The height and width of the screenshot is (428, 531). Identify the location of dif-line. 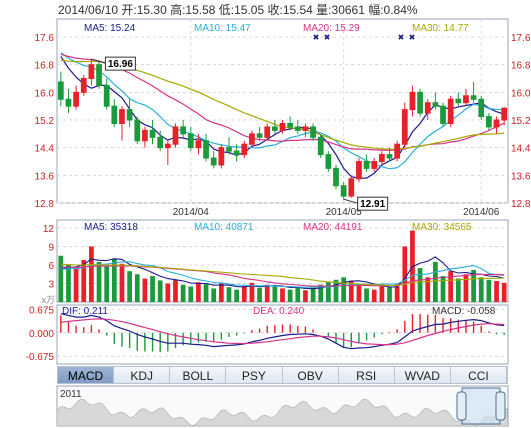
(282, 331).